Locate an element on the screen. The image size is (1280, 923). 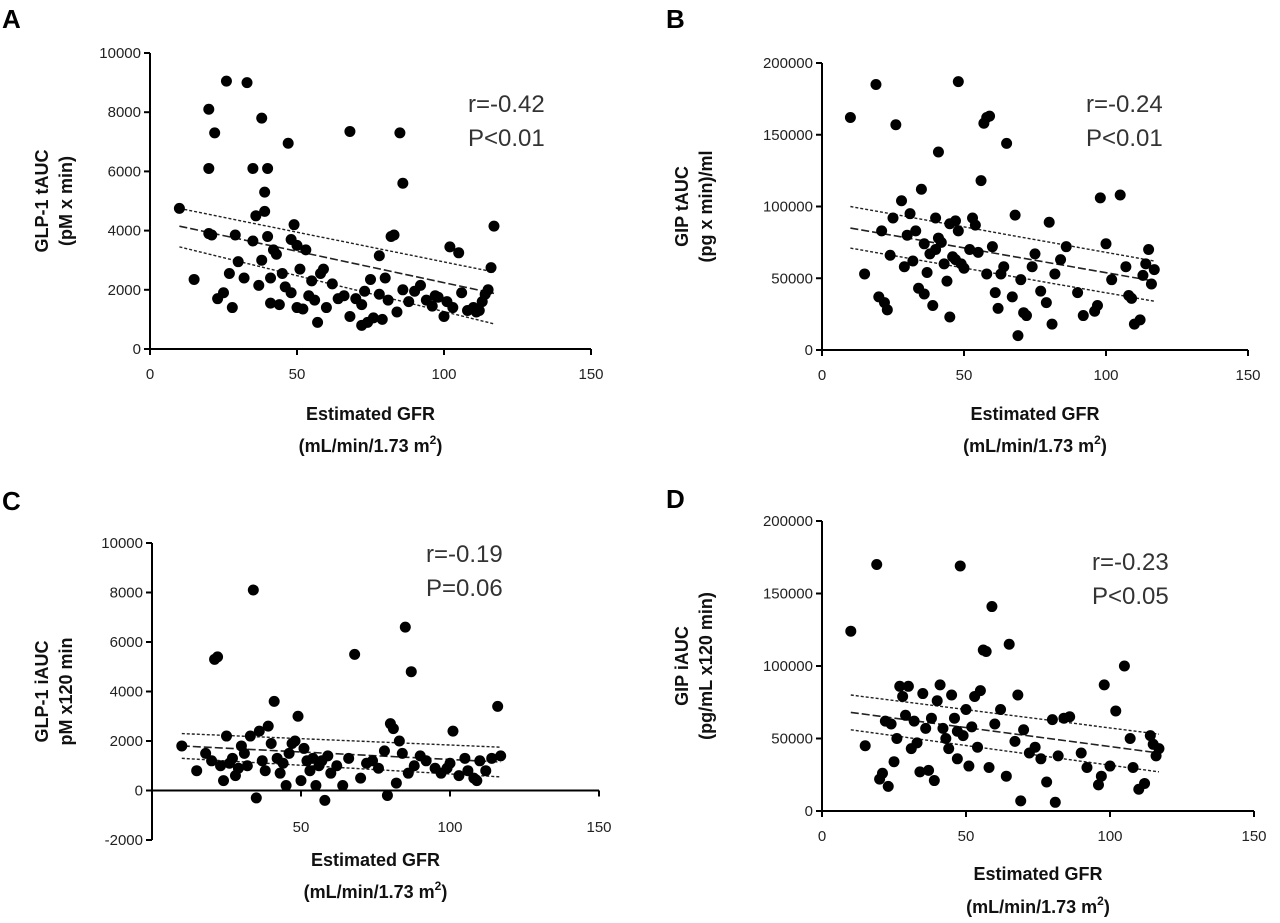
y-axis-unit: pM x120 min is located at coordinates (66, 691).